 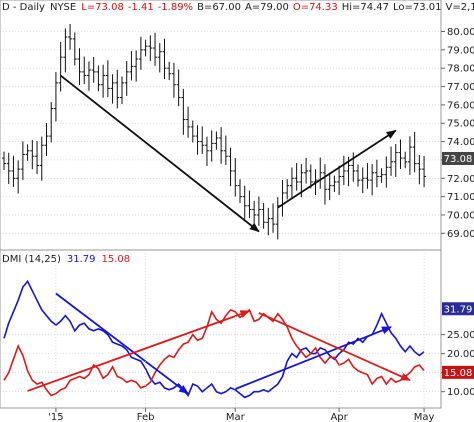 I want to click on x-tick-label: '15, so click(x=55, y=417).